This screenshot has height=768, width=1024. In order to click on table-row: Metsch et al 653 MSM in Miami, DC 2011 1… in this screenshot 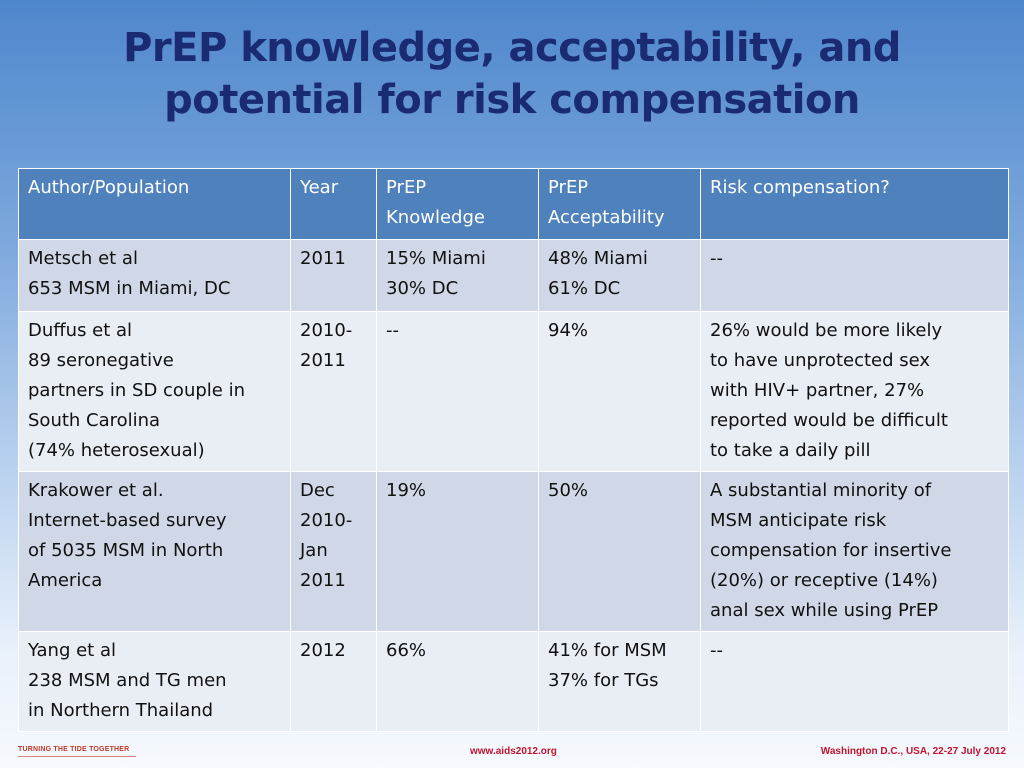, I will do `click(513, 275)`.